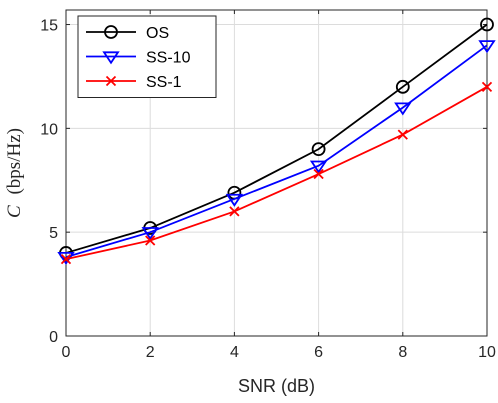  Describe the element at coordinates (234, 352) in the screenshot. I see `x-tick-label: 4` at that location.